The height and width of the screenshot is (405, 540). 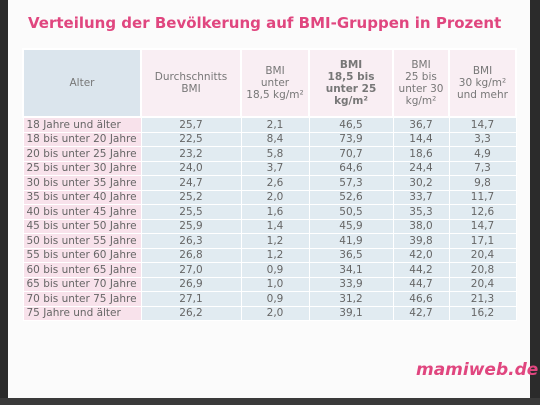 I want to click on table-cell: 75 Jahre und älter, so click(x=82, y=313).